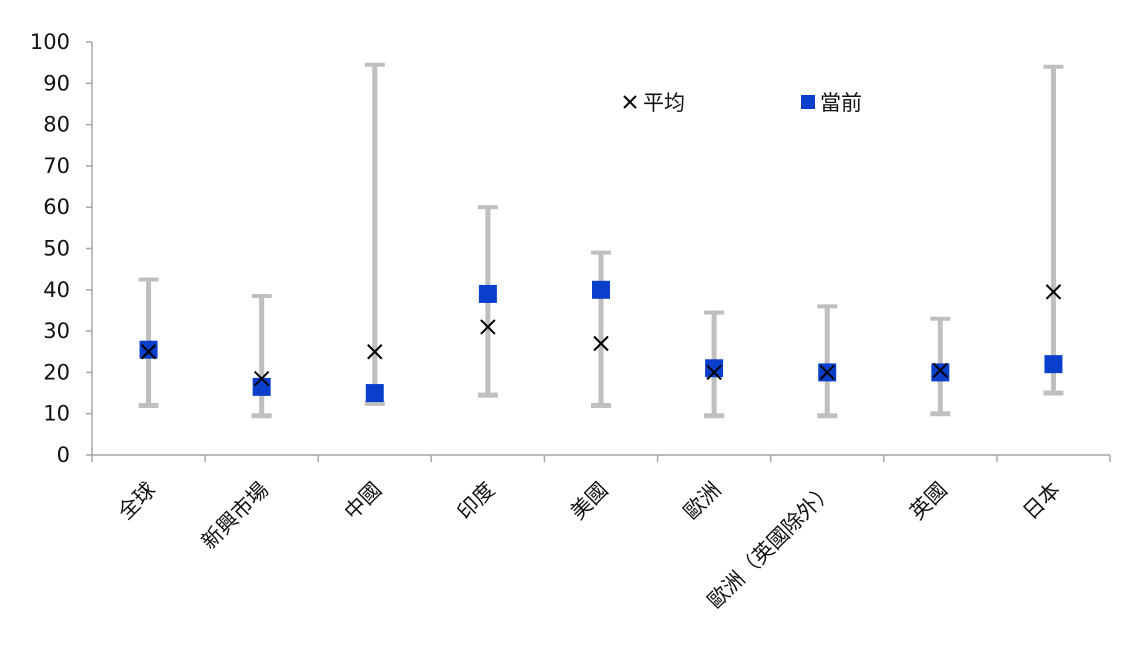 This screenshot has width=1133, height=651. I want to click on category-label: 日本, so click(1041, 501).